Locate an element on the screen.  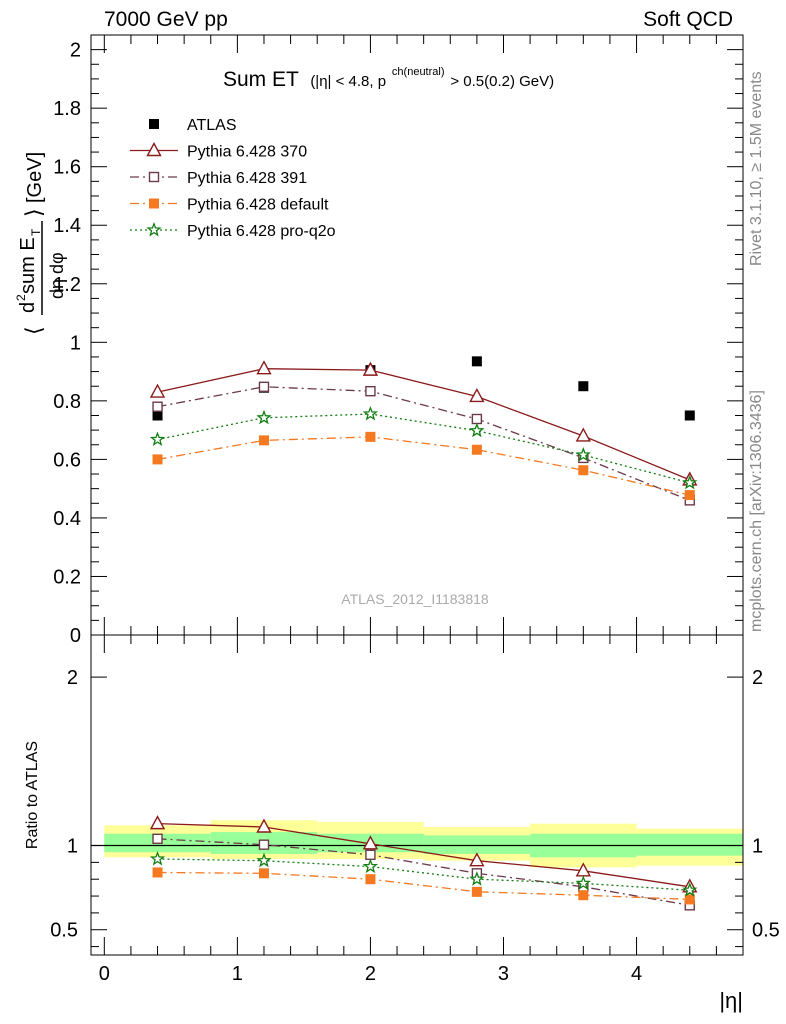
ratio-y-tick-label: 2 is located at coordinates (72, 678).